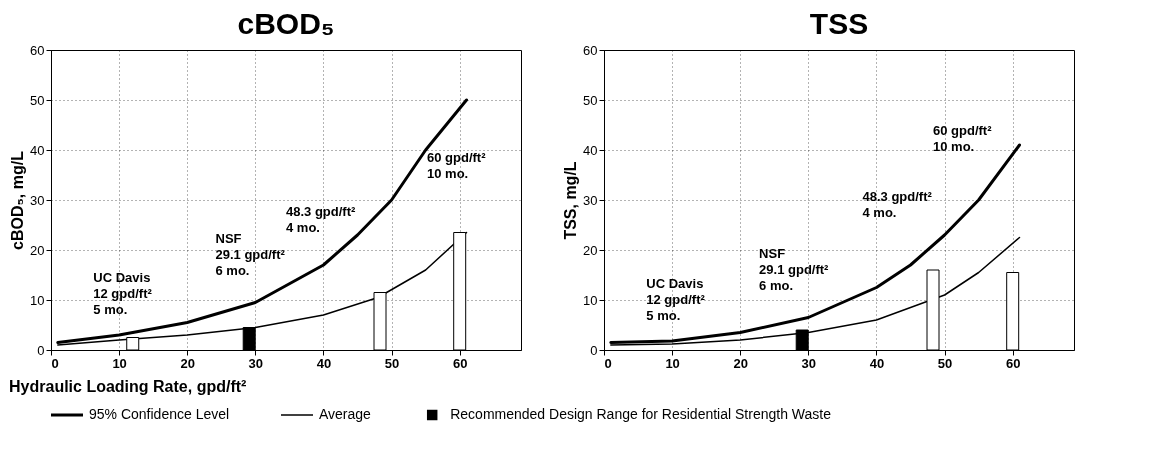 This screenshot has height=456, width=1175. Describe the element at coordinates (159, 414) in the screenshot. I see `legend-label: 95% Confidence Level` at that location.